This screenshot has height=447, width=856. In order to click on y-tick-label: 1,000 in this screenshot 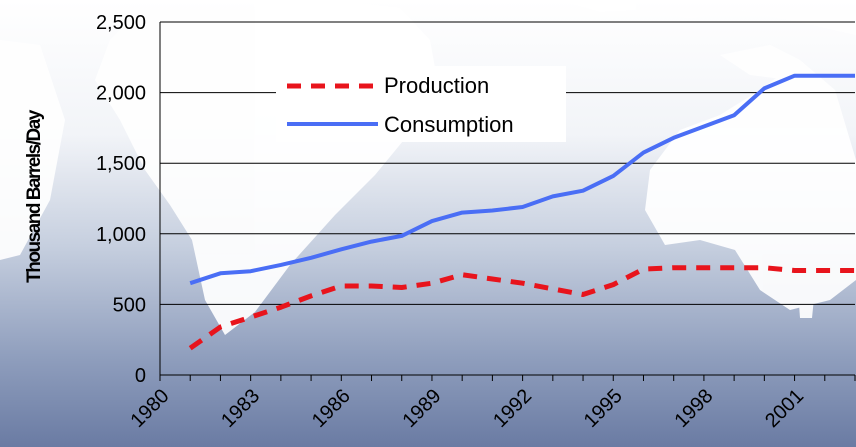, I will do `click(121, 235)`.